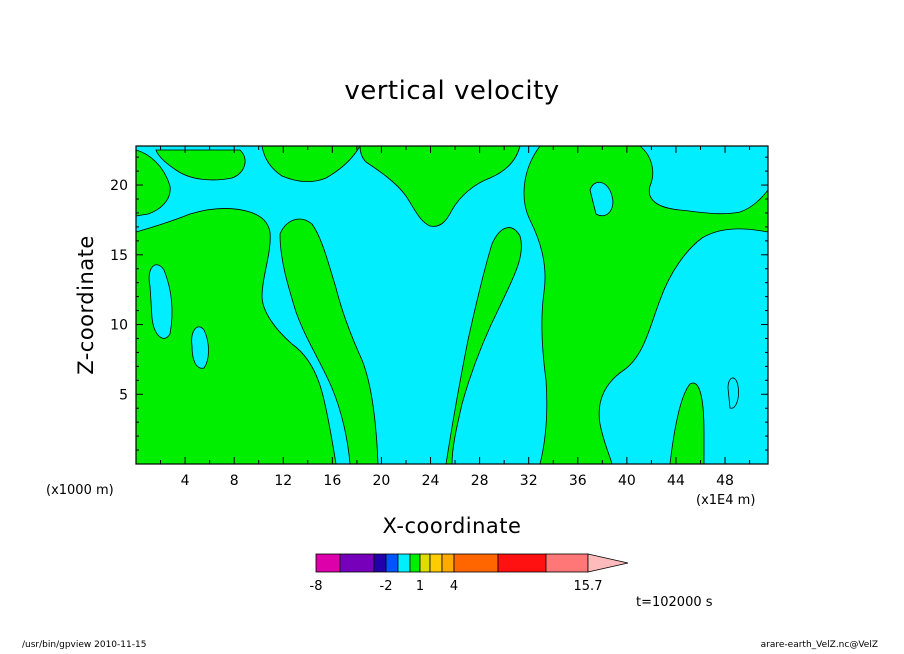 The width and height of the screenshot is (904, 654). Describe the element at coordinates (452, 91) in the screenshot. I see `chart-title: vertical velocity` at that location.